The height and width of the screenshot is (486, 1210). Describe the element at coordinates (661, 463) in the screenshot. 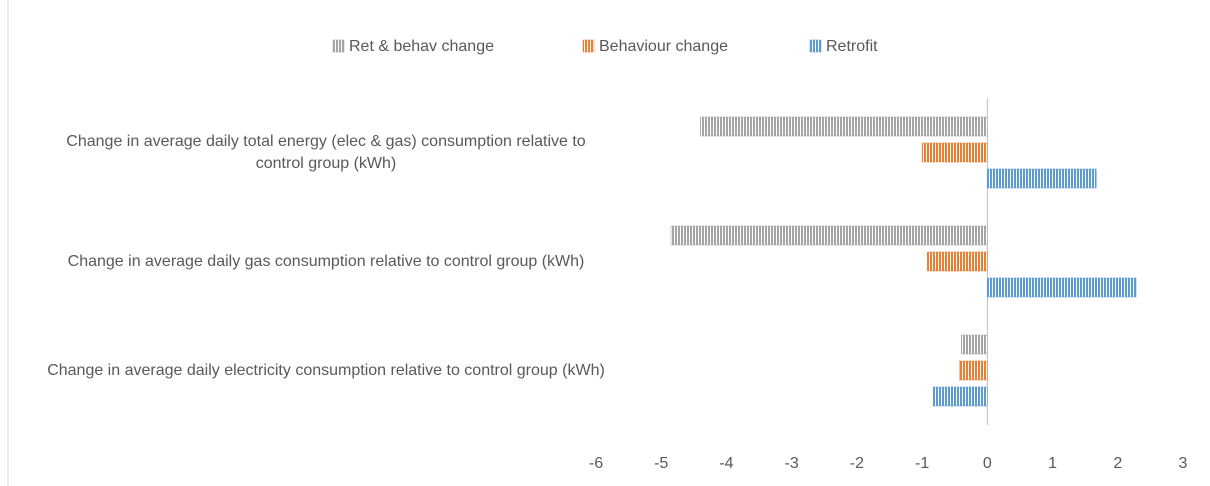

I see `x-tick-label: -5` at that location.